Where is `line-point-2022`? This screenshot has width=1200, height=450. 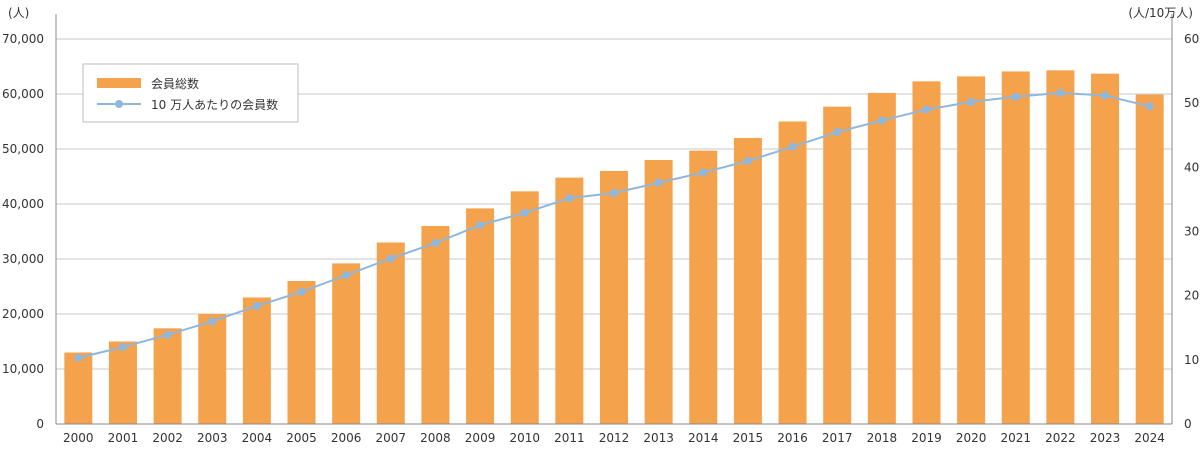 line-point-2022 is located at coordinates (1060, 92).